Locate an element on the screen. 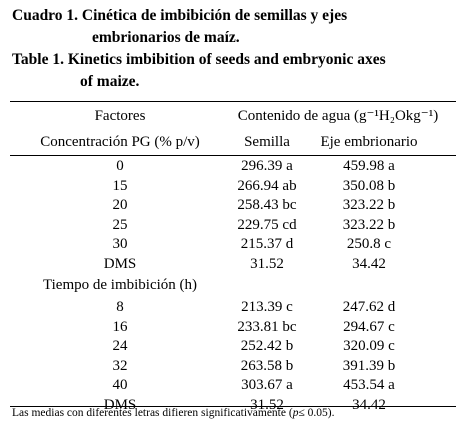 The height and width of the screenshot is (433, 460). factor-cell: 8 is located at coordinates (120, 307).